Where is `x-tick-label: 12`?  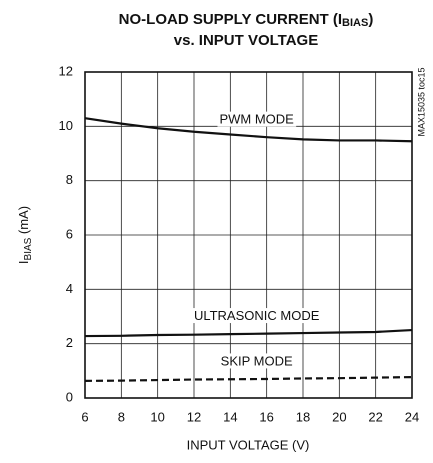
x-tick-label: 12 is located at coordinates (194, 416).